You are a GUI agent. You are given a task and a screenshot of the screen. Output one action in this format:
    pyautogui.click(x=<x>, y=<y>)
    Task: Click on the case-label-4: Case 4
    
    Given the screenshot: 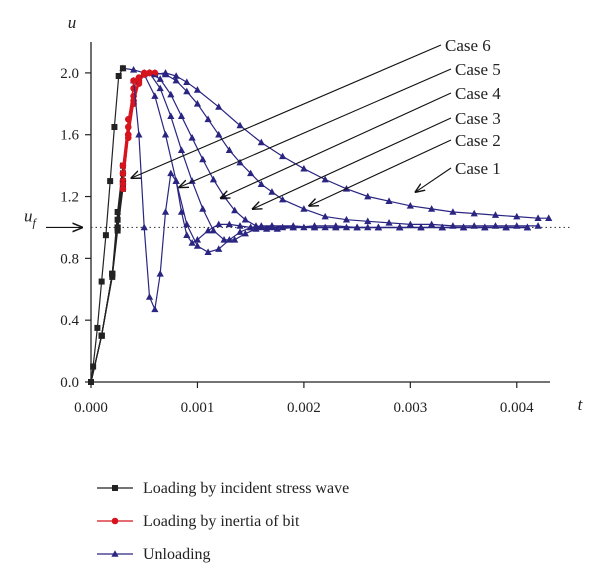 What is the action you would take?
    pyautogui.click(x=478, y=93)
    